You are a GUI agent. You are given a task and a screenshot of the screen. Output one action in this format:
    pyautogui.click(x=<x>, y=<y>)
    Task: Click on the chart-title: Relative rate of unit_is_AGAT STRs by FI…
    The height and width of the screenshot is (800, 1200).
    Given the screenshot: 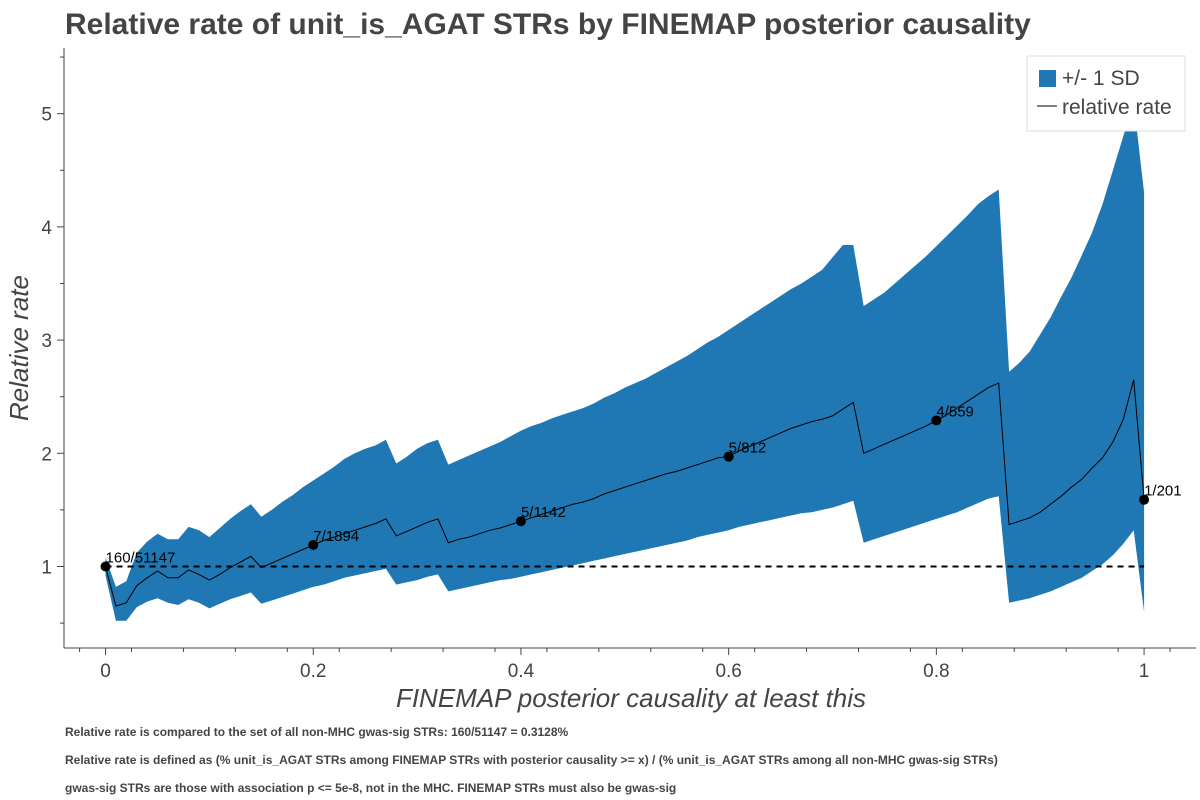 What is the action you would take?
    pyautogui.click(x=548, y=24)
    